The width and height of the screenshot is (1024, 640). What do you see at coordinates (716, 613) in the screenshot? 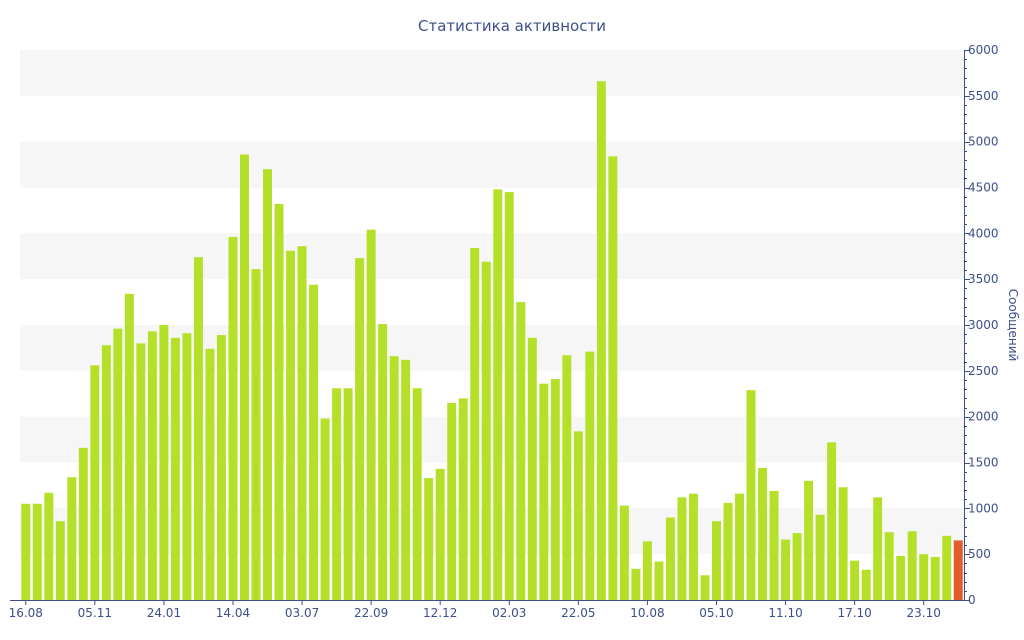
I see `x-tick-label: 05.10` at bounding box center [716, 613].